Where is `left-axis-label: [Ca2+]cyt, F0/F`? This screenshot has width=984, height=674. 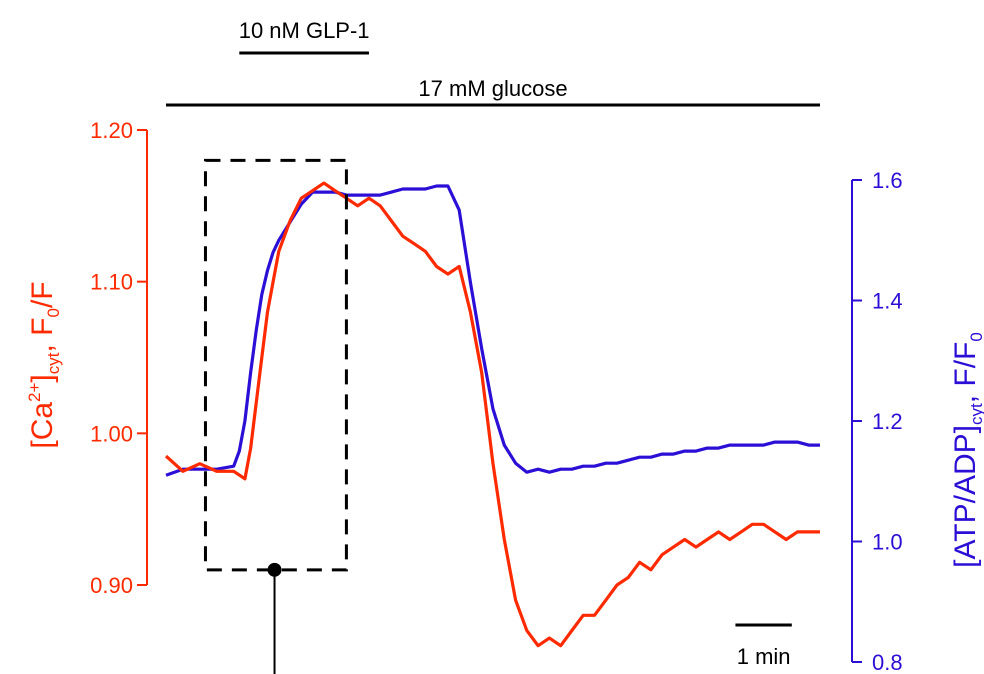 left-axis-label: [Ca2+]cyt, F0/F is located at coordinates (44, 364).